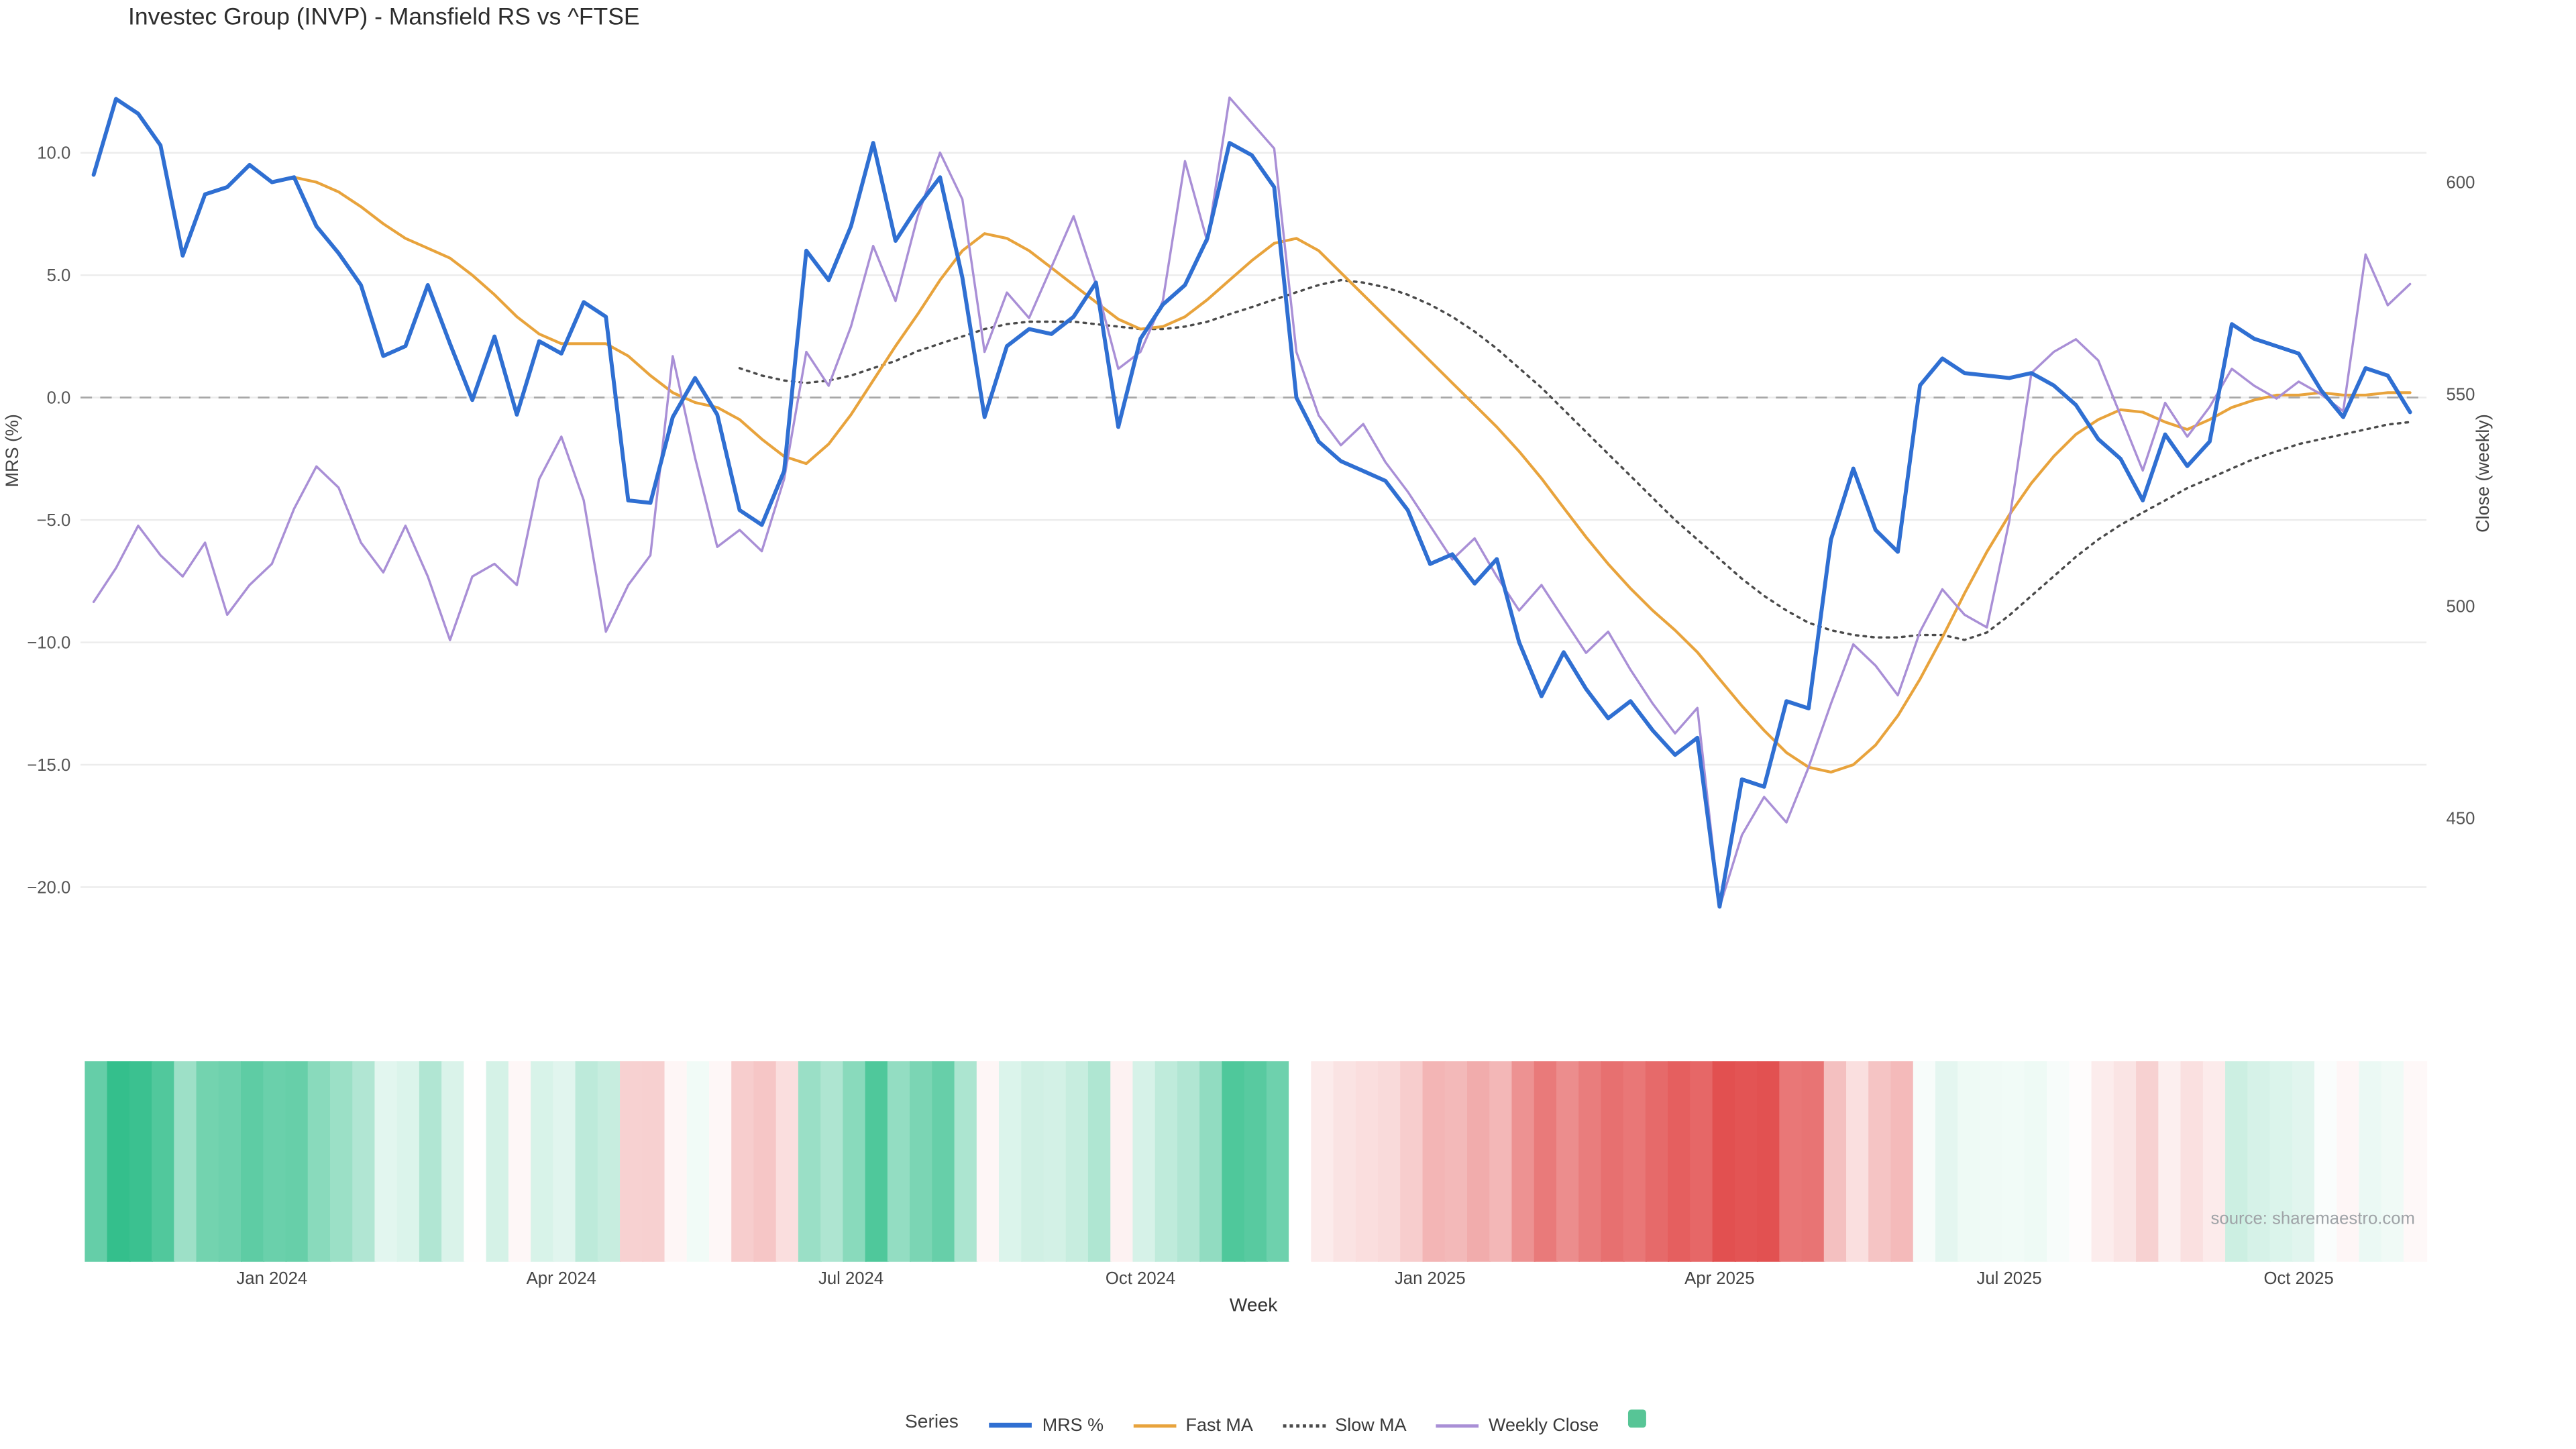 The width and height of the screenshot is (2576, 1449). What do you see at coordinates (2009, 1278) in the screenshot?
I see `x-axis-tick-label: Jul 2025` at bounding box center [2009, 1278].